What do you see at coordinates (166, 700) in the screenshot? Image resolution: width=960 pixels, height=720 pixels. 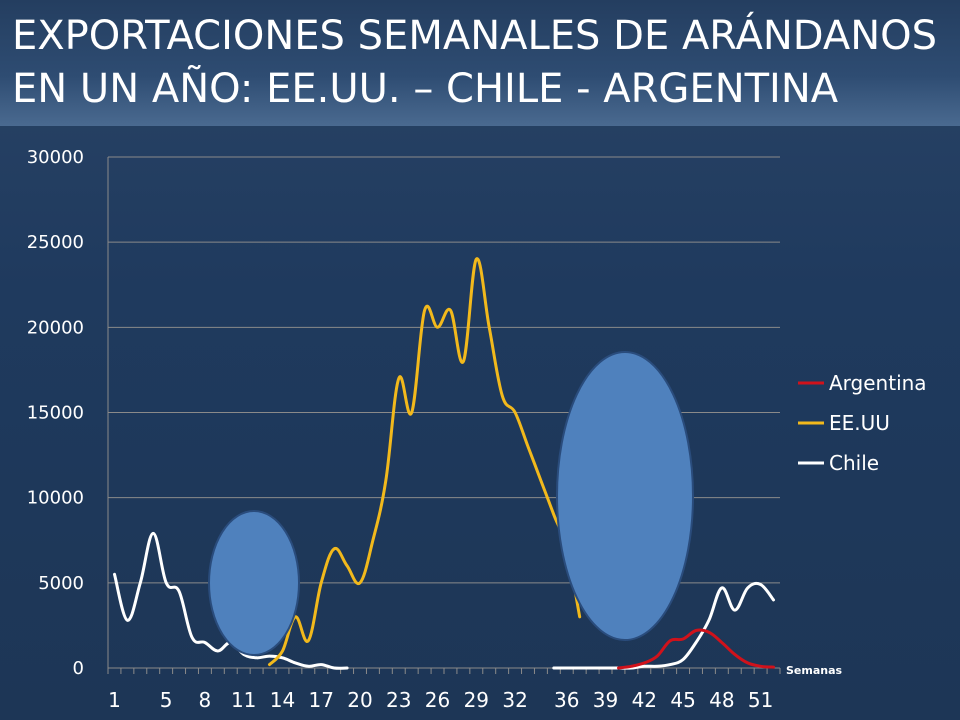 I see `x-tick-label: 5` at bounding box center [166, 700].